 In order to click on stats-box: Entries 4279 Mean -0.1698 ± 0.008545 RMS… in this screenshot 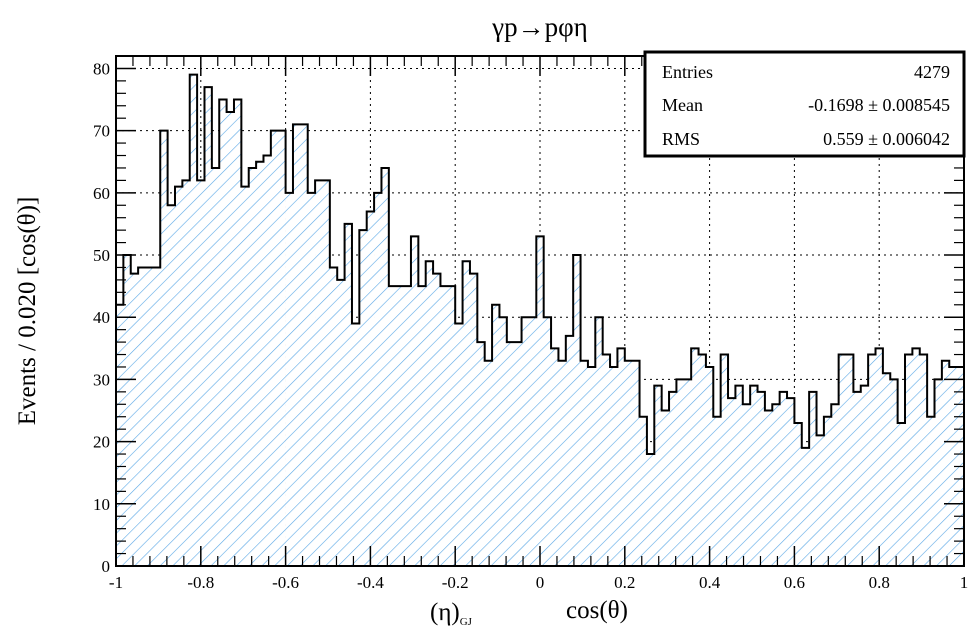, I will do `click(804, 104)`.